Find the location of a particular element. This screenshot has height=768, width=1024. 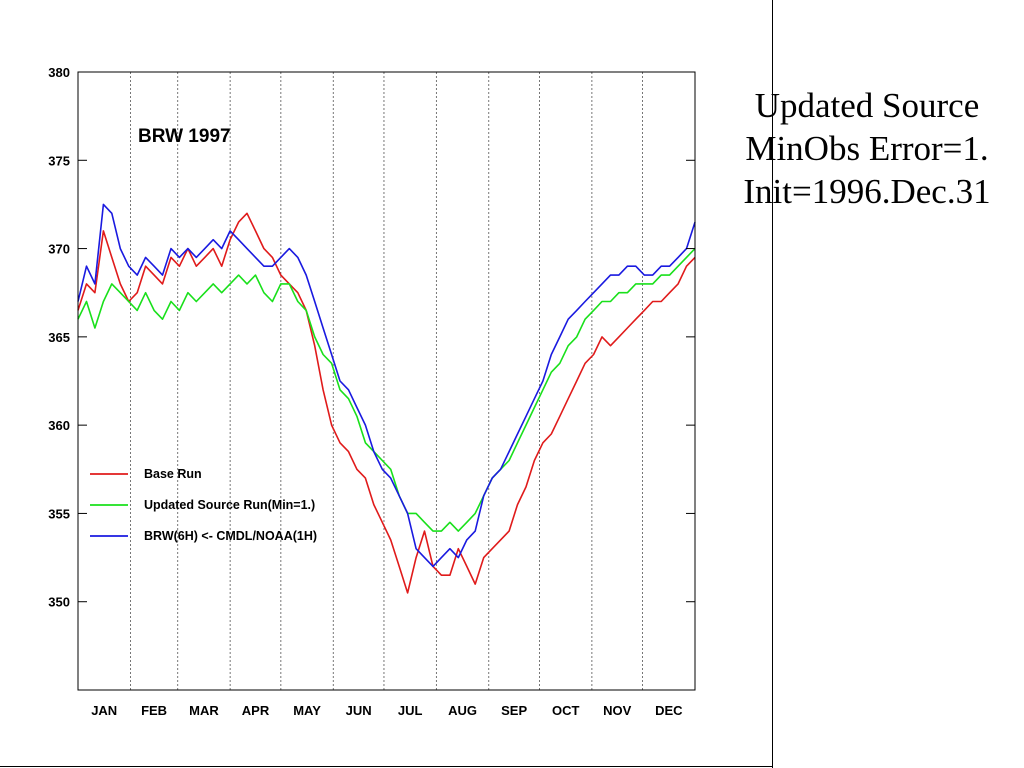

y-tick-label: 360 is located at coordinates (59, 425).